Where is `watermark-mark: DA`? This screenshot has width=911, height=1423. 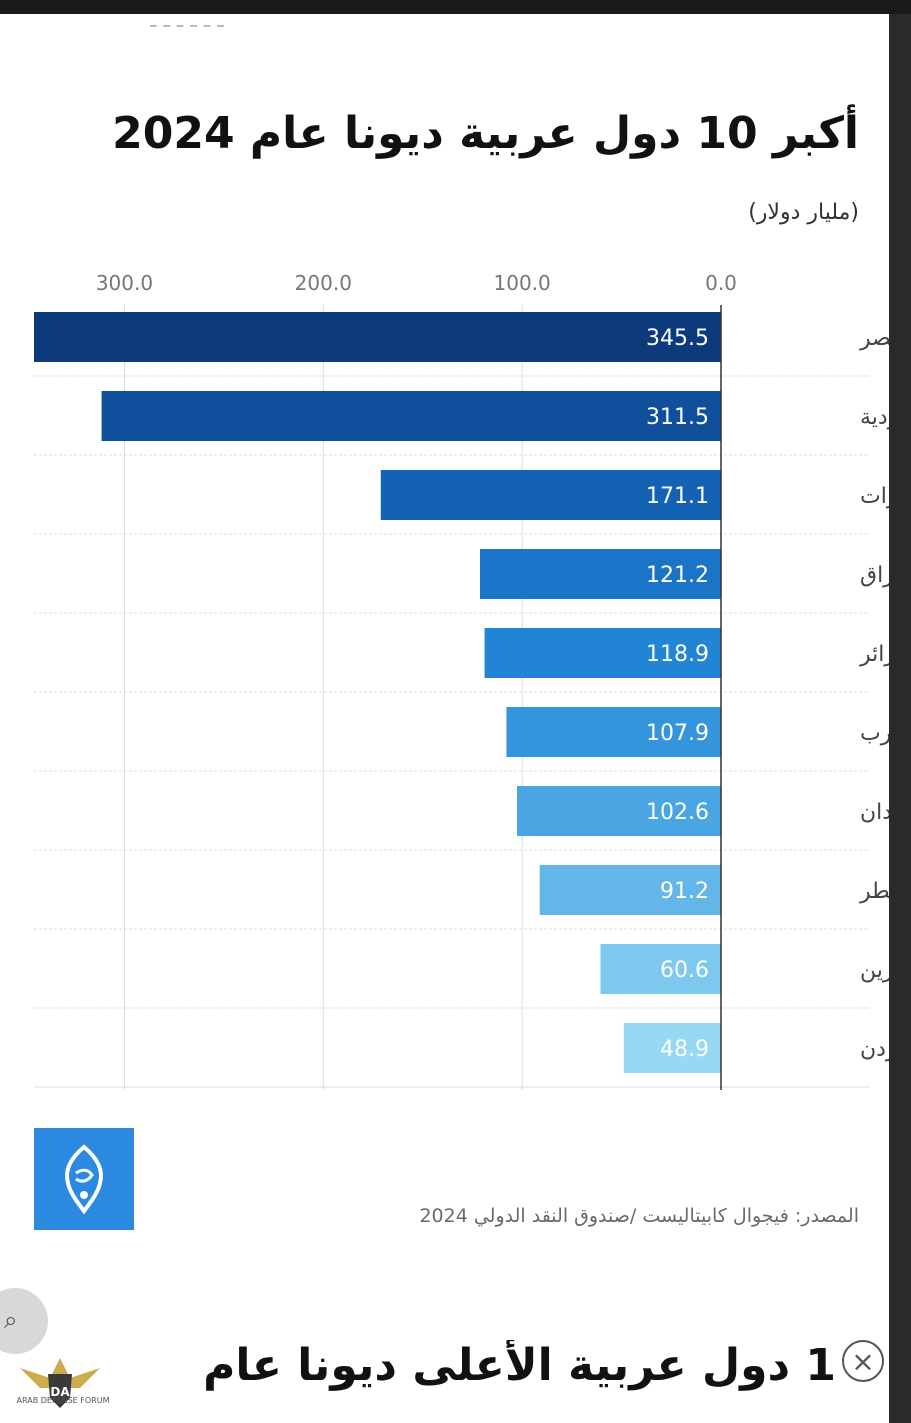
watermark-mark: DA is located at coordinates (60, 1392).